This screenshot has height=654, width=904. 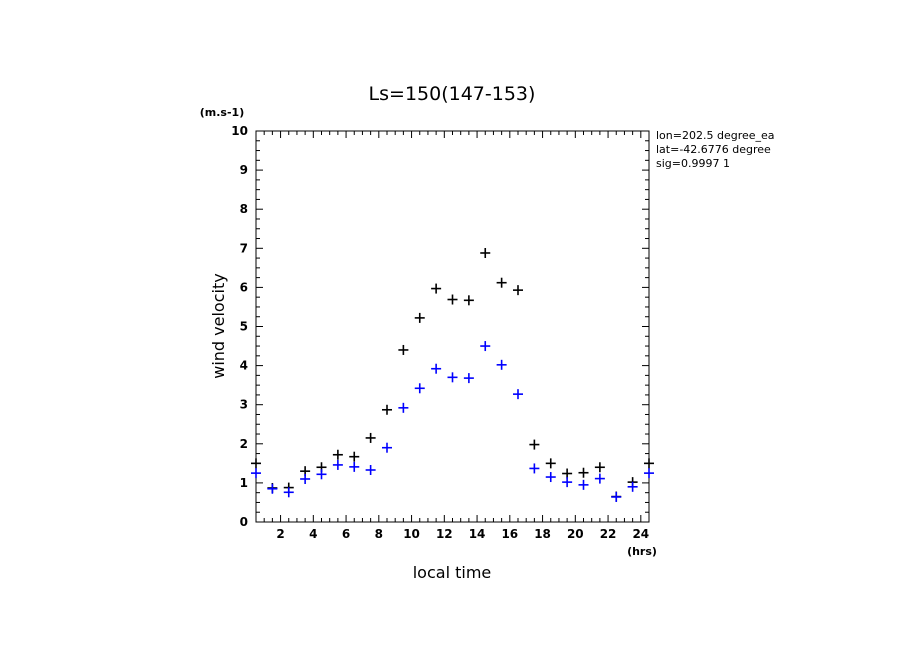 I want to click on y-tick-label: 2, so click(x=244, y=444).